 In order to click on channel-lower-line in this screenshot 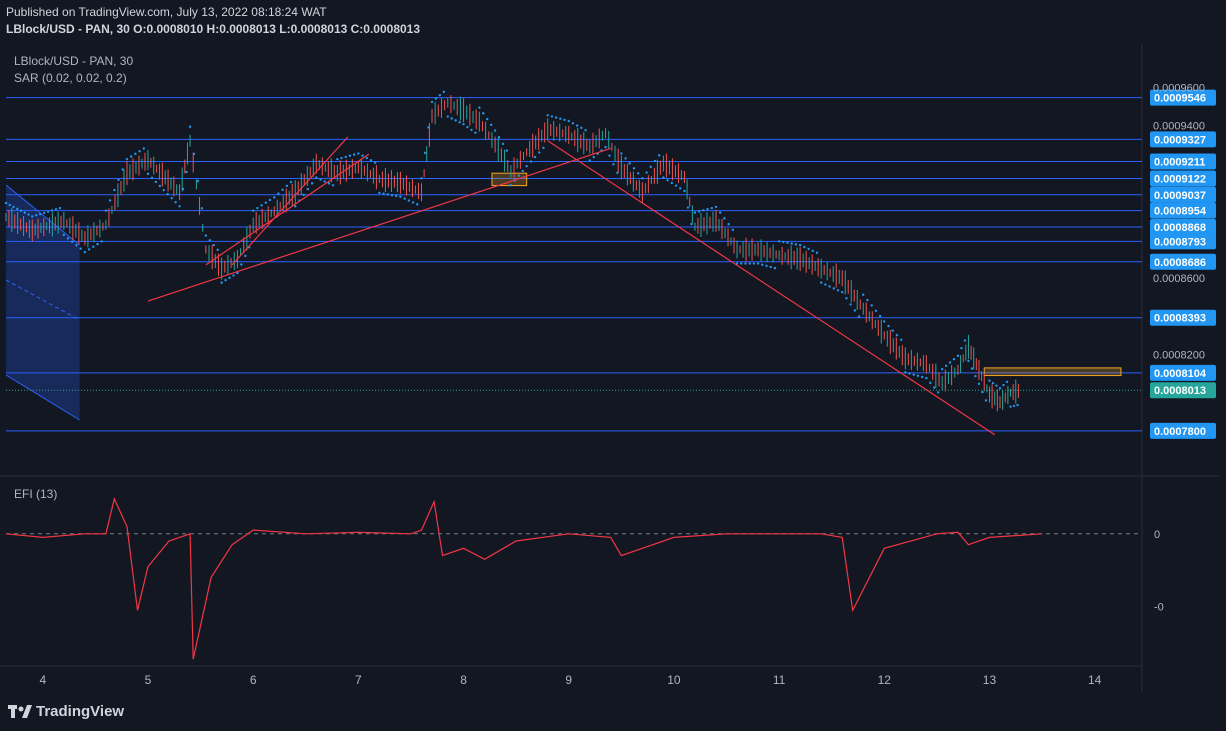, I will do `click(42, 397)`.